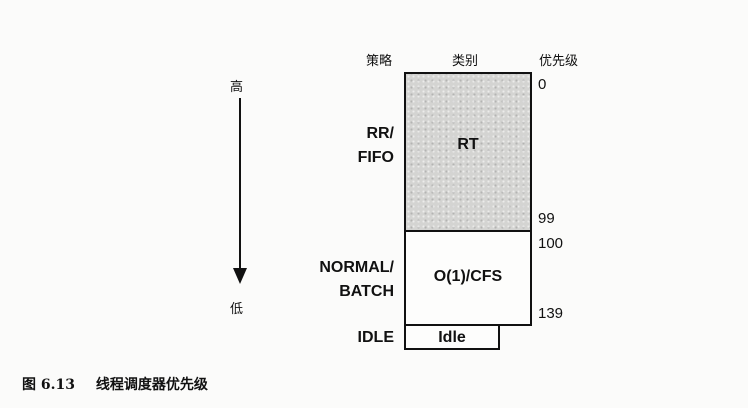  I want to click on policy-fifo: FIFO, so click(375, 157).